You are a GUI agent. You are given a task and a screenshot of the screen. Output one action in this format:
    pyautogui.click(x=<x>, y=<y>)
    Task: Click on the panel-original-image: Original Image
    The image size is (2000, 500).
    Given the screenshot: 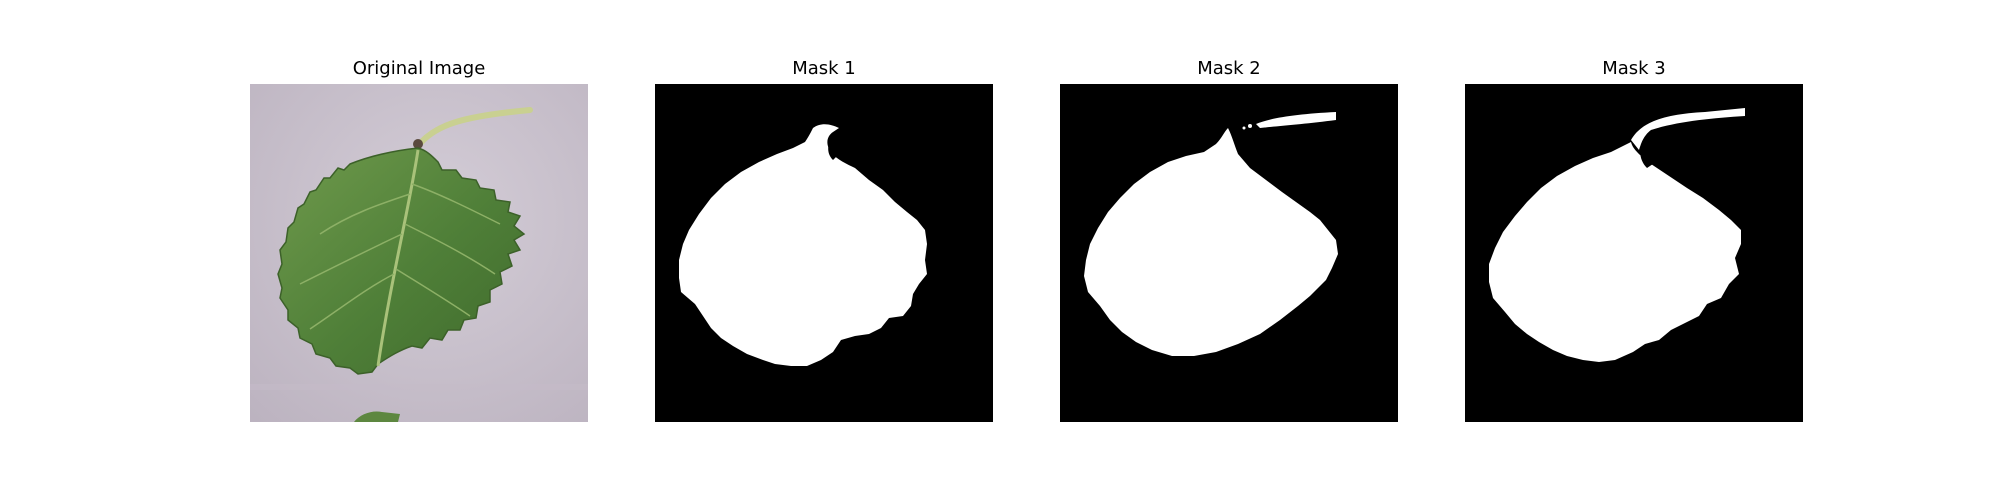 What is the action you would take?
    pyautogui.click(x=419, y=239)
    